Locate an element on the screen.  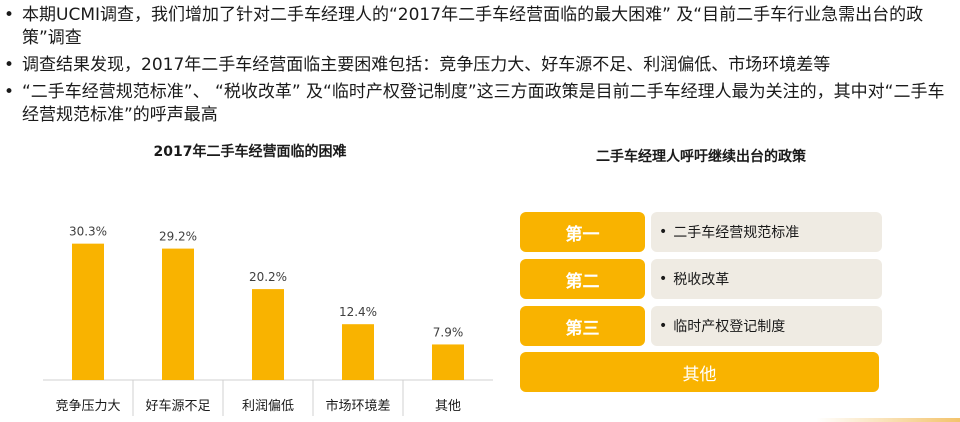
policy-title: 二手车经理人呼吁继续出台的政策 is located at coordinates (701, 157).